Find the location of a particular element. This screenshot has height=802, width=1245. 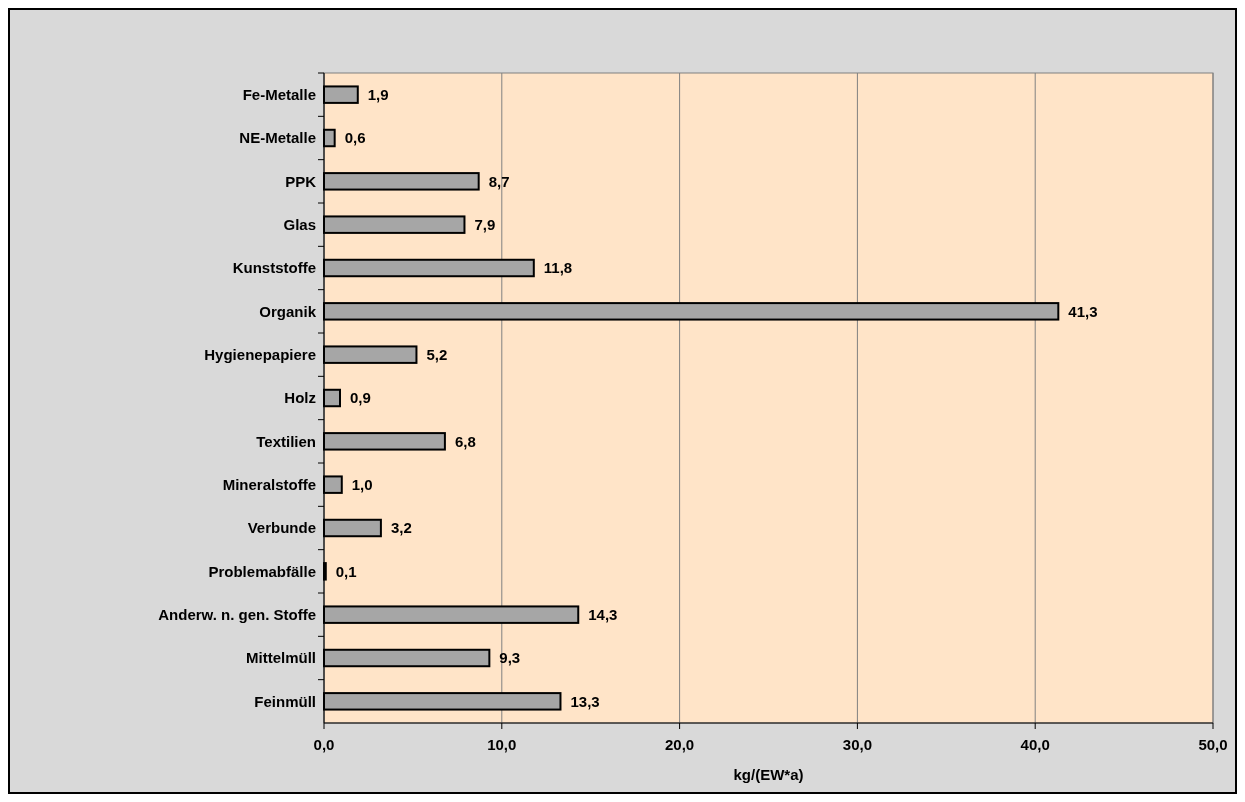

y-tick-label: Mittelmüll is located at coordinates (281, 658).